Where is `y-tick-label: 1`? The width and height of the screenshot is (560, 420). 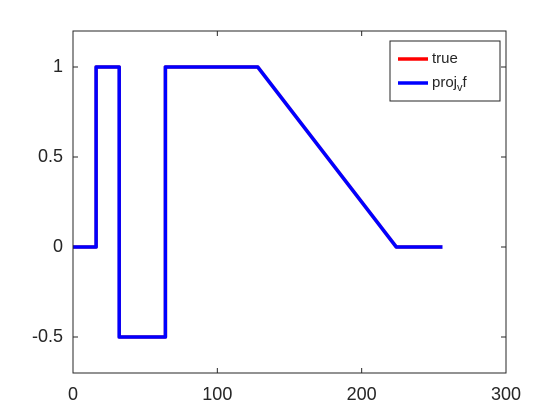 y-tick-label: 1 is located at coordinates (58, 66).